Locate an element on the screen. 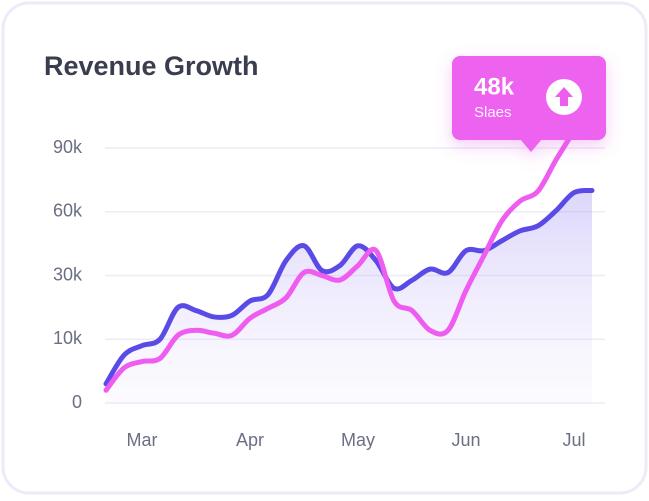  tooltip-pointer is located at coordinates (531, 145).